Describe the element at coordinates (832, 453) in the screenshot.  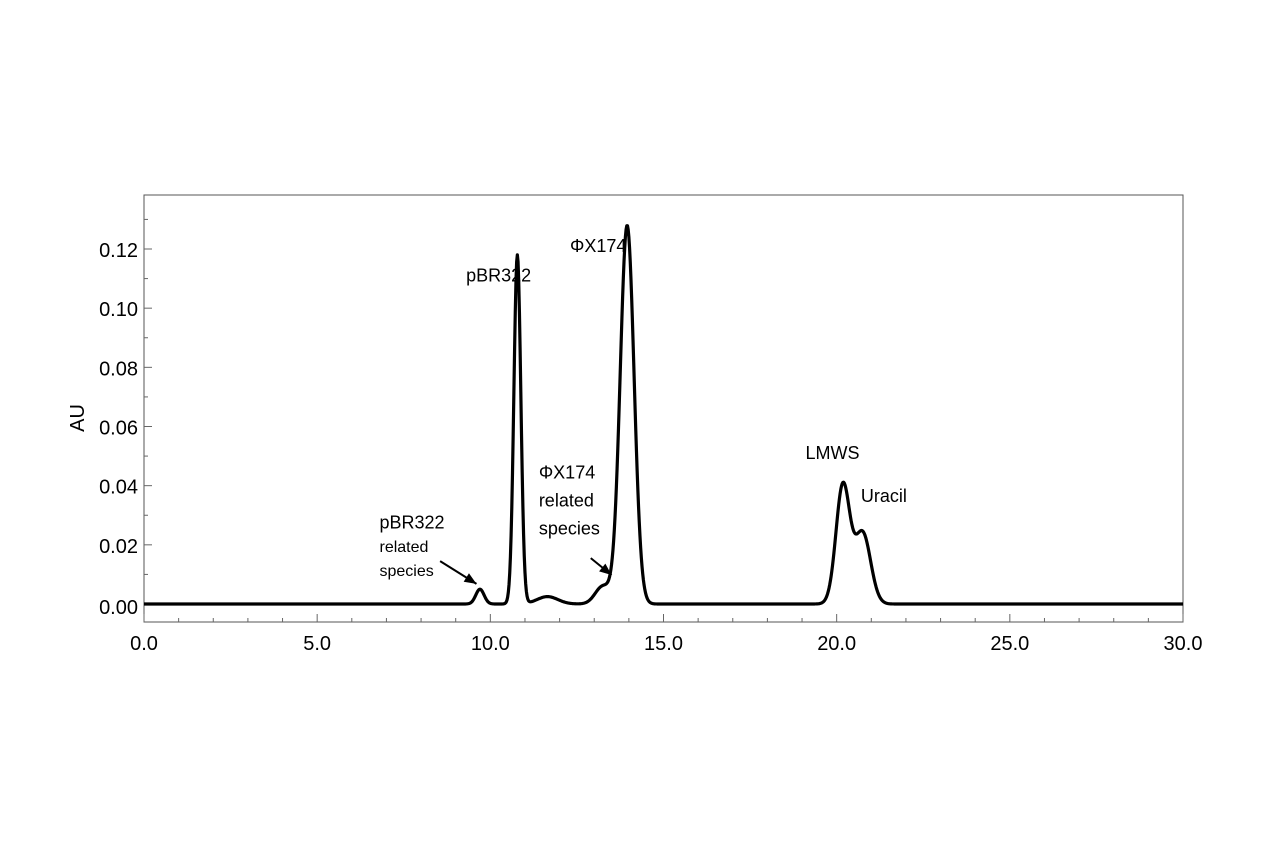
I see `annotation-label: LMWS` at that location.